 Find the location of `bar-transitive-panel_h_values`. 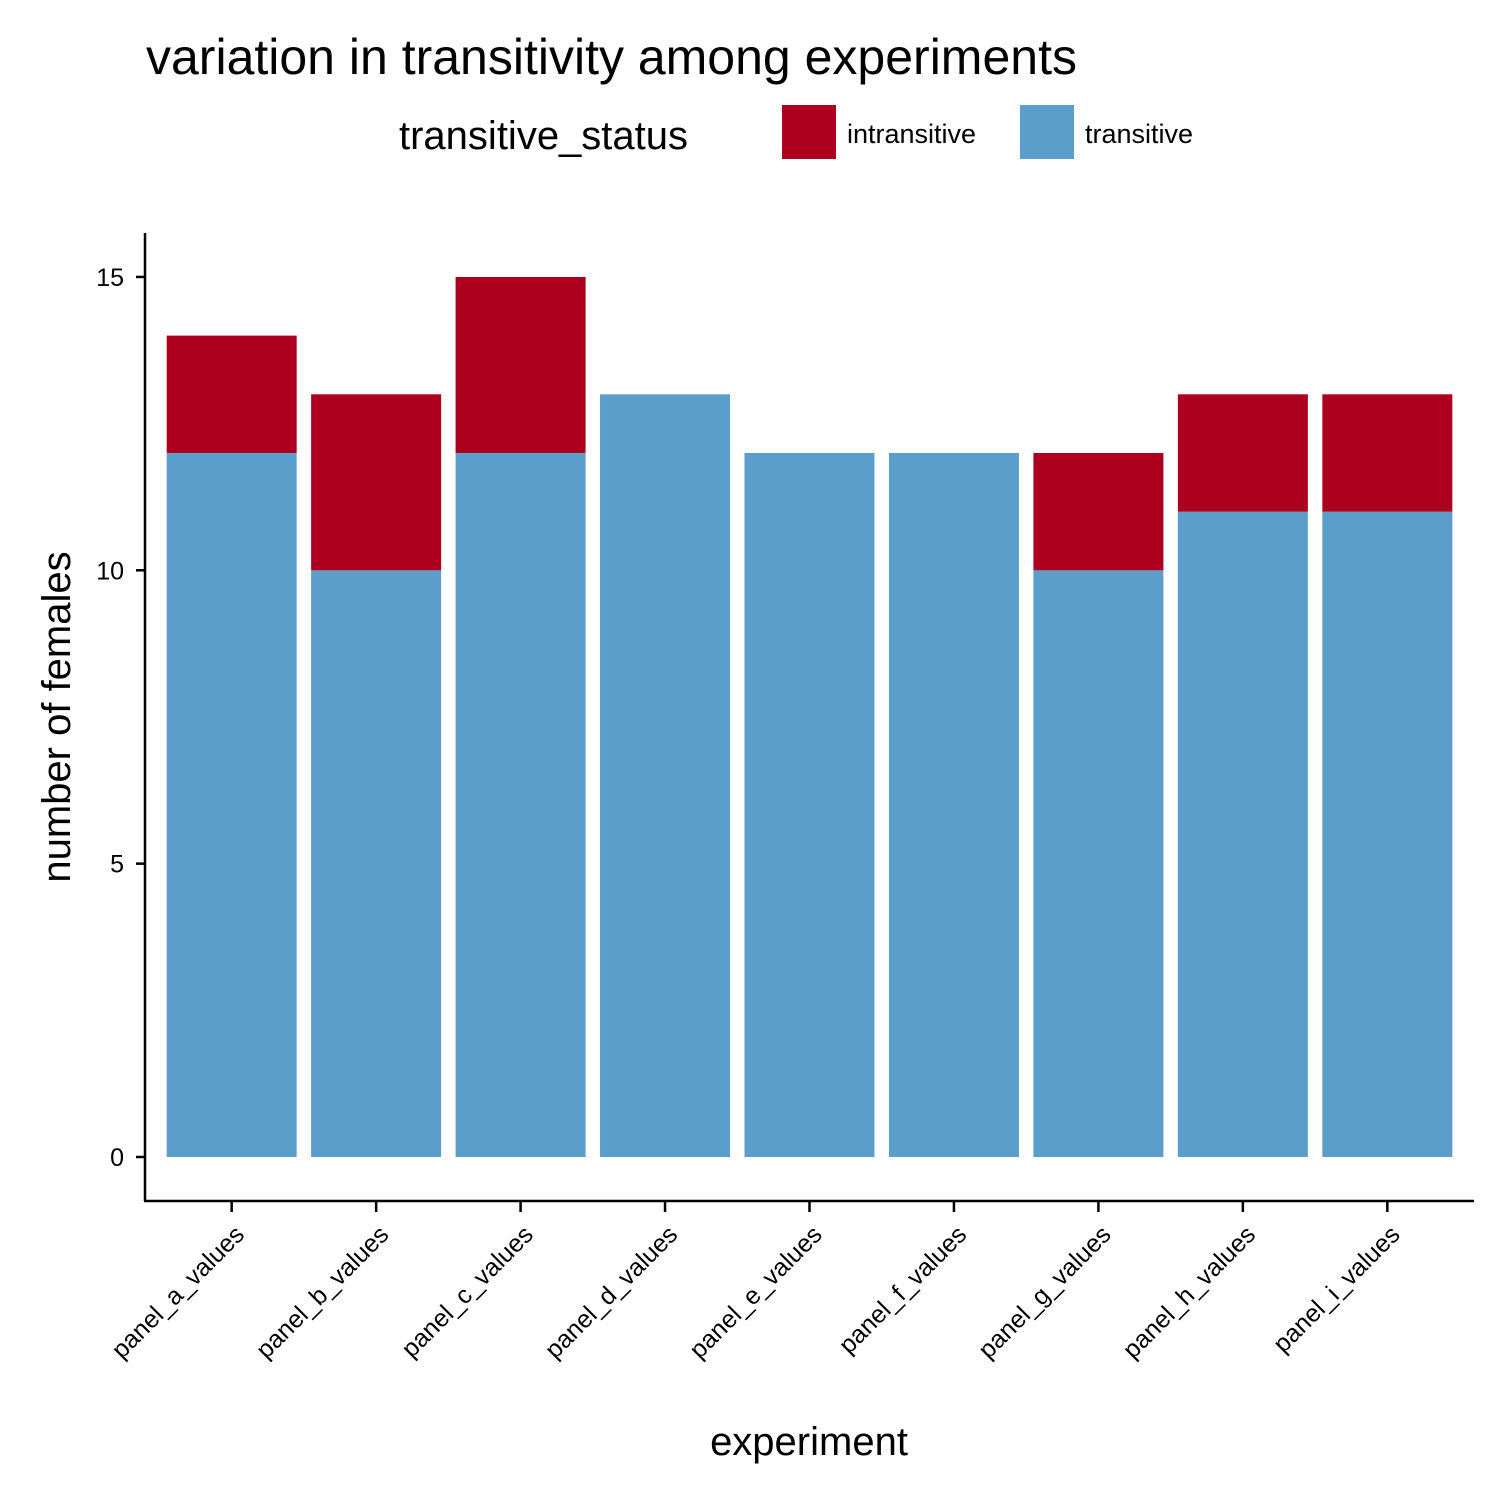

bar-transitive-panel_h_values is located at coordinates (1242, 834).